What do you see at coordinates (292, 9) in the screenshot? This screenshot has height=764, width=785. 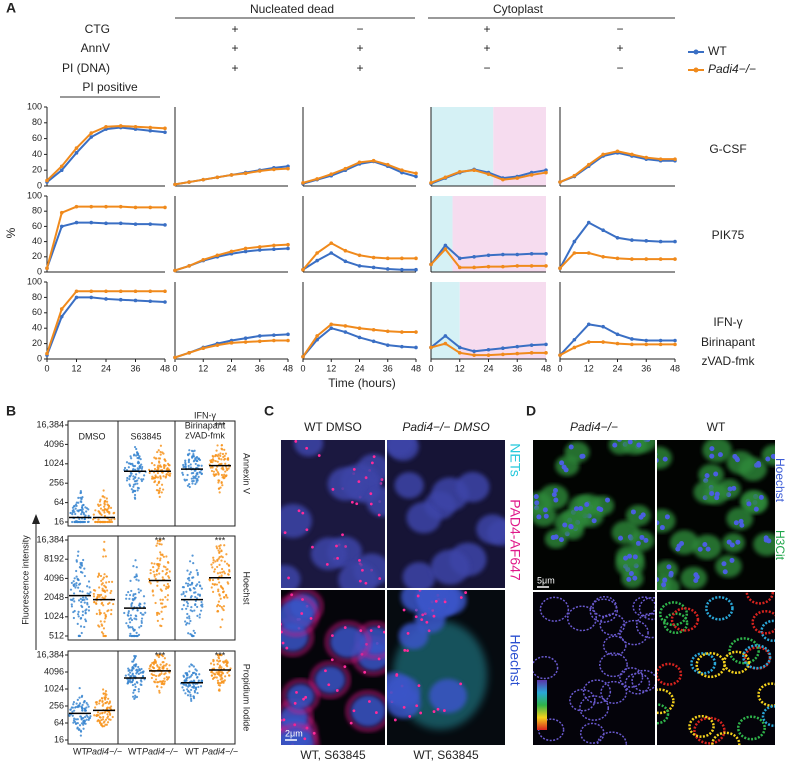 I see `group-header: Nucleated dead` at bounding box center [292, 9].